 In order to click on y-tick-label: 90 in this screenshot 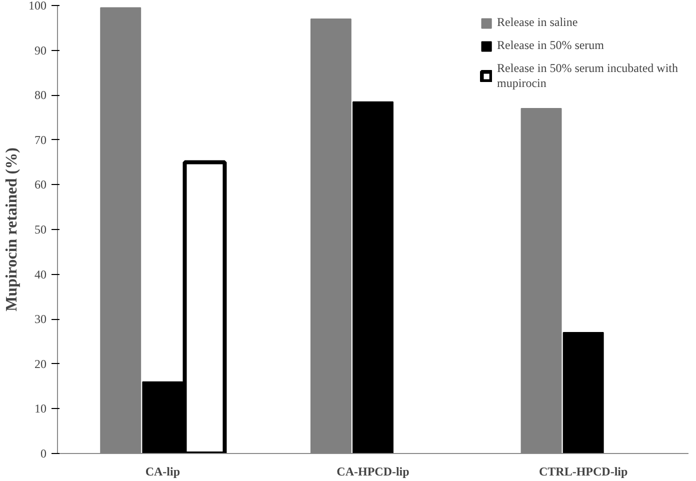, I will do `click(40, 50)`.